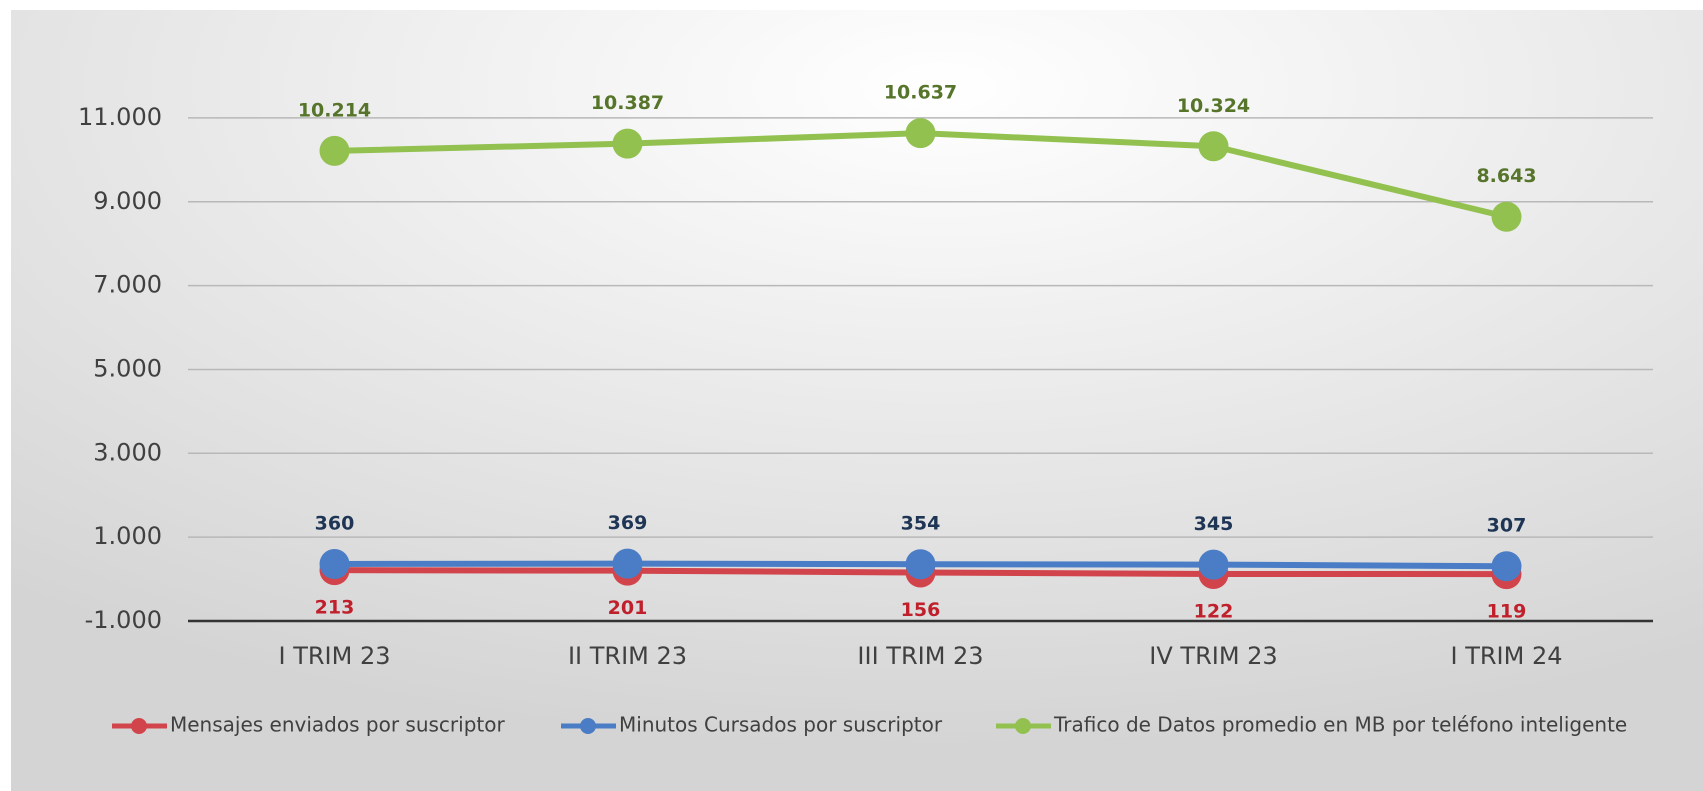  Describe the element at coordinates (1214, 611) in the screenshot. I see `data-label: 122` at that location.